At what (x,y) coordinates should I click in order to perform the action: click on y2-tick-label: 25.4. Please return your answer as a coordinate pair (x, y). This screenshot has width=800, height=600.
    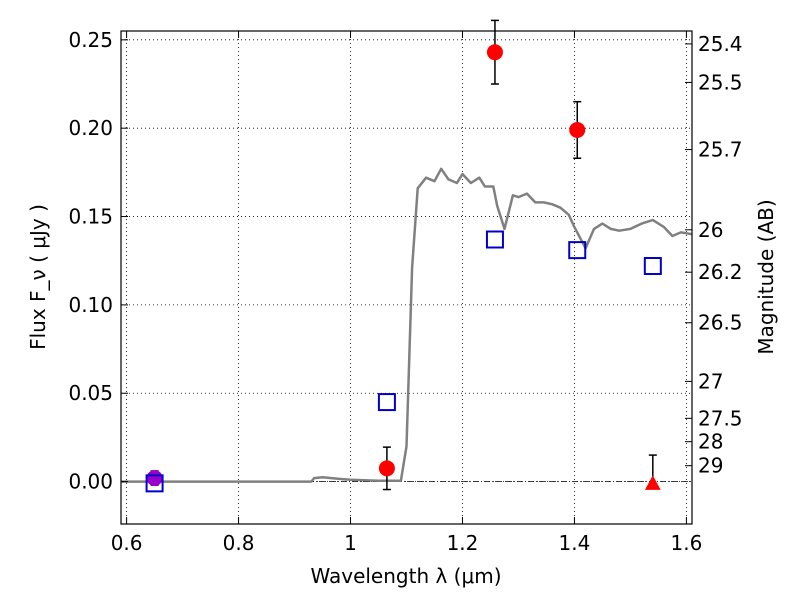
    Looking at the image, I should click on (720, 44).